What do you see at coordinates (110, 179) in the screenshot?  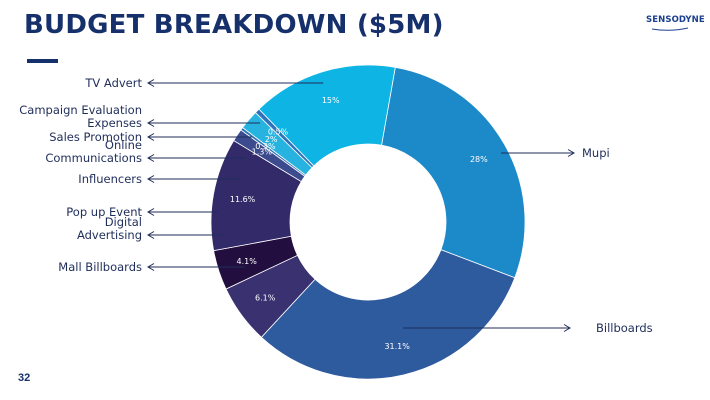 I see `category-label-influencers: Influencers` at bounding box center [110, 179].